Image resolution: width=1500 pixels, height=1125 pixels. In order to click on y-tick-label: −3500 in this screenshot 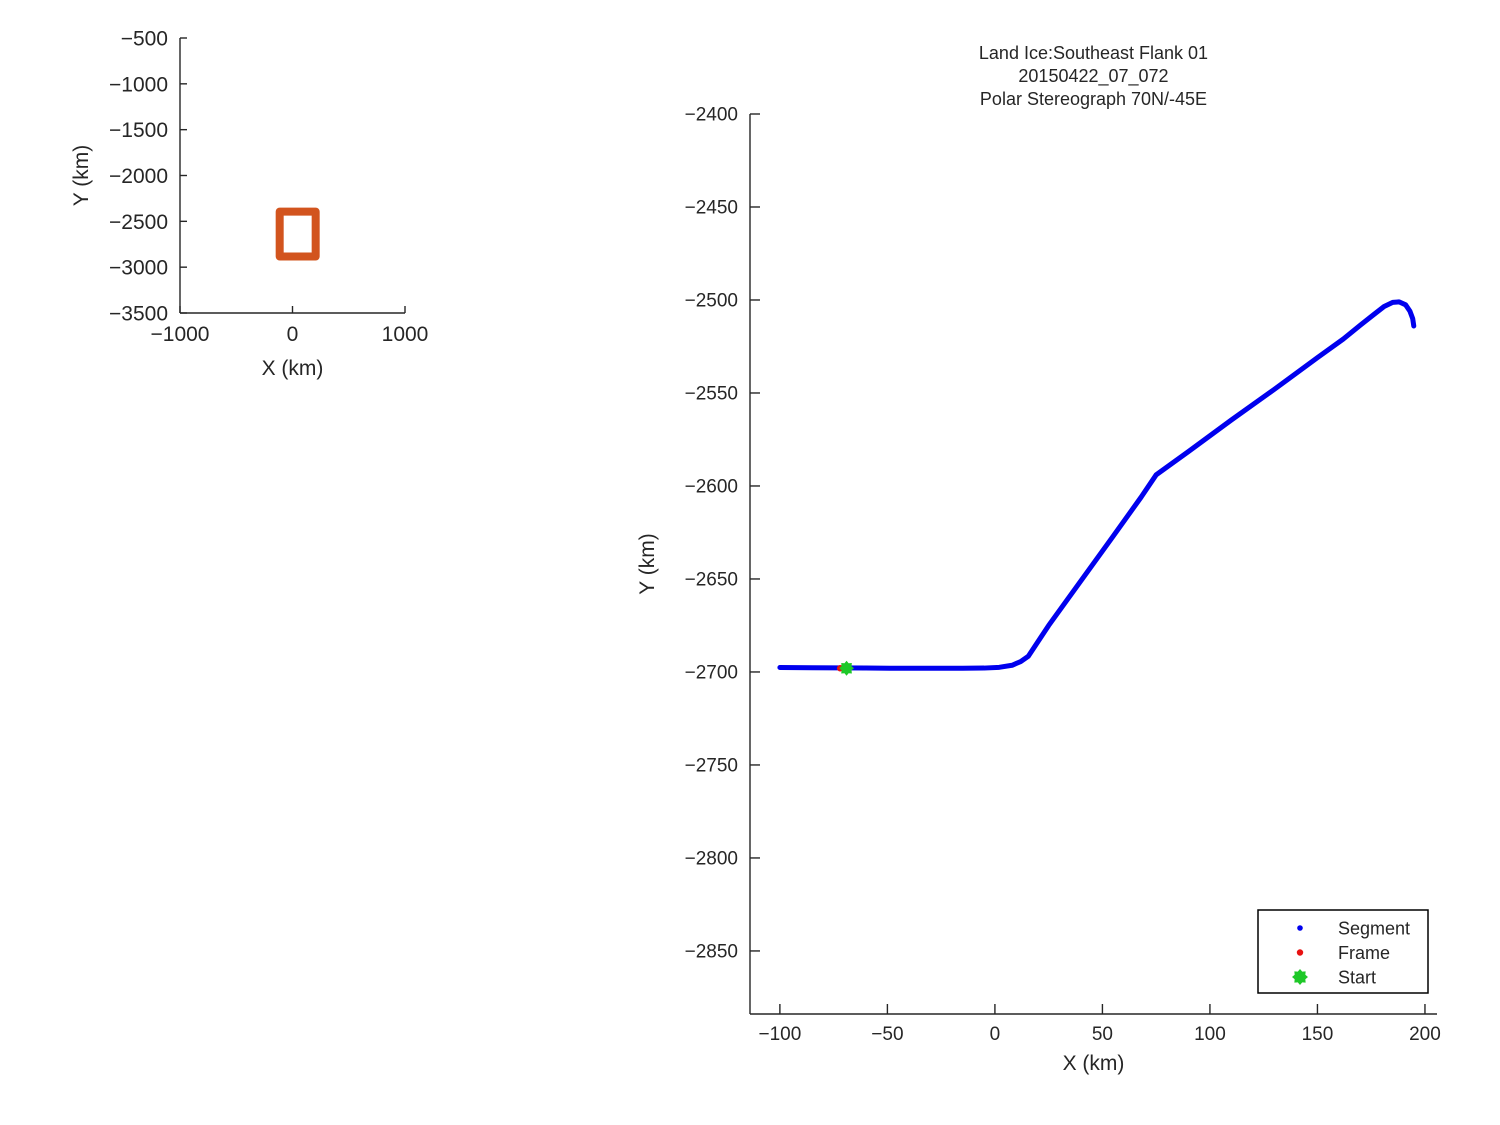, I will do `click(138, 314)`.